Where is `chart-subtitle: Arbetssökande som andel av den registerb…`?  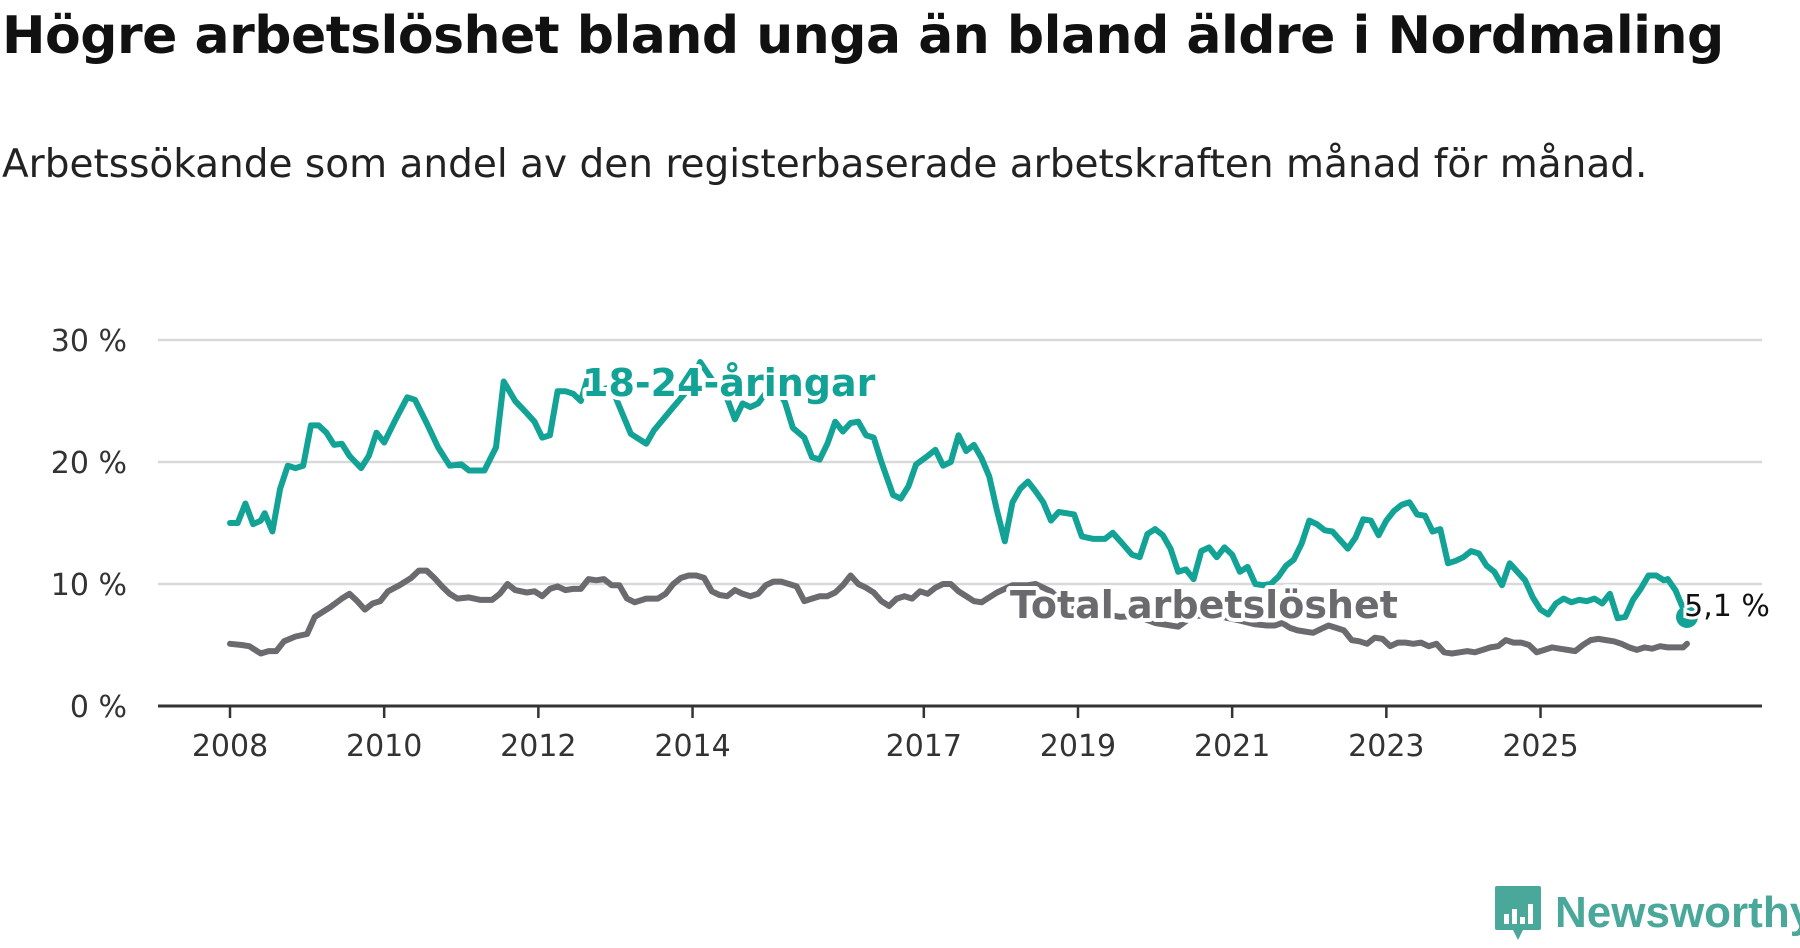
chart-subtitle: Arbetssökande som andel av den registerb… is located at coordinates (825, 164).